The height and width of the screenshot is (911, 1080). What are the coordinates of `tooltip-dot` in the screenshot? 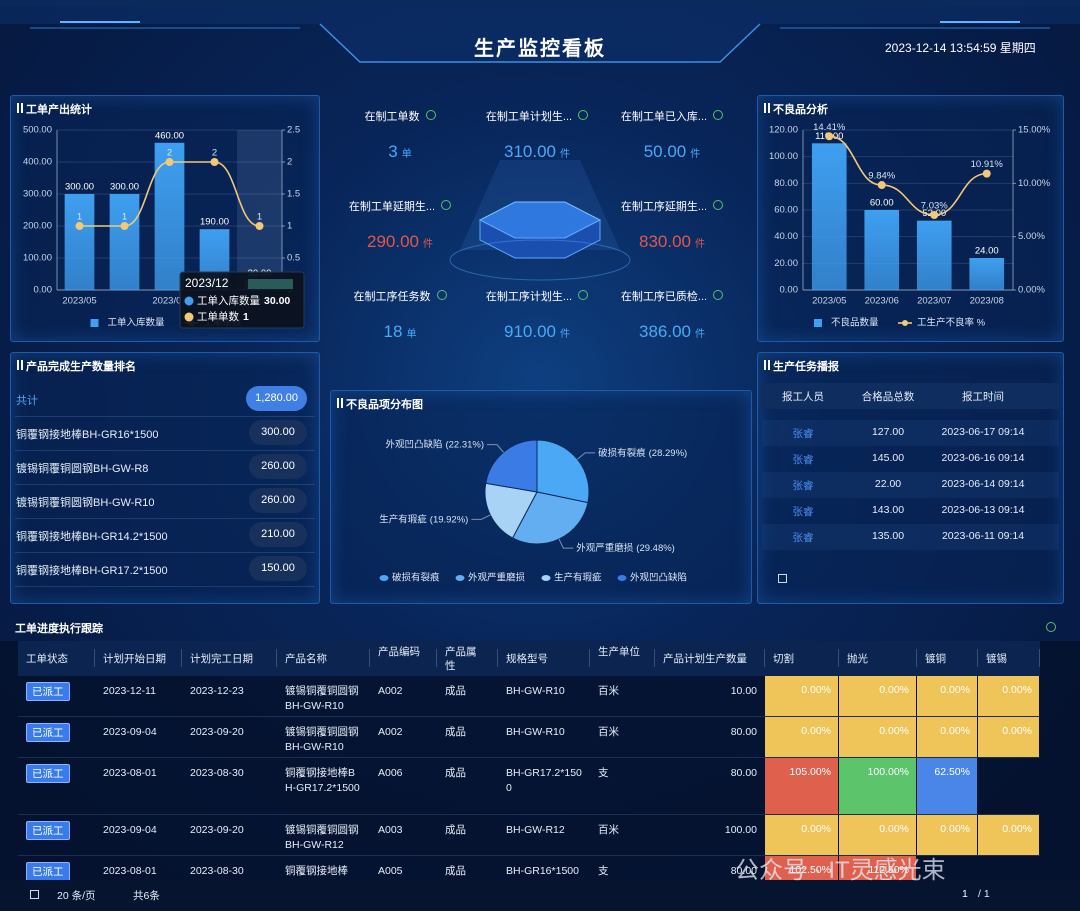 It's located at (189, 317).